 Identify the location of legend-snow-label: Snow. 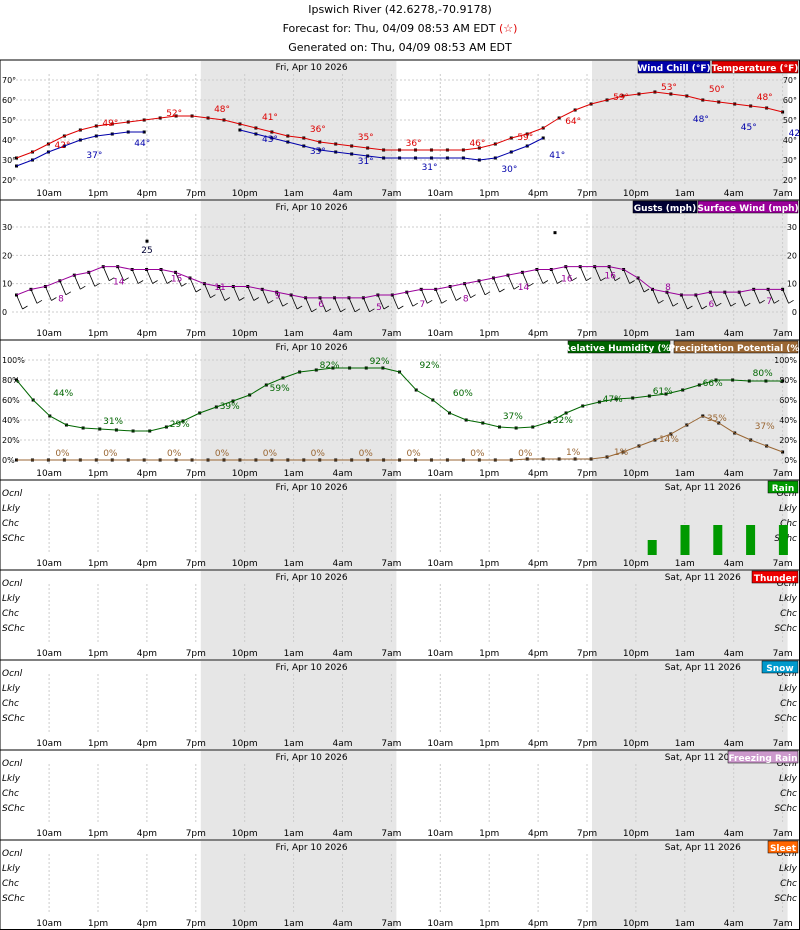
(779, 669).